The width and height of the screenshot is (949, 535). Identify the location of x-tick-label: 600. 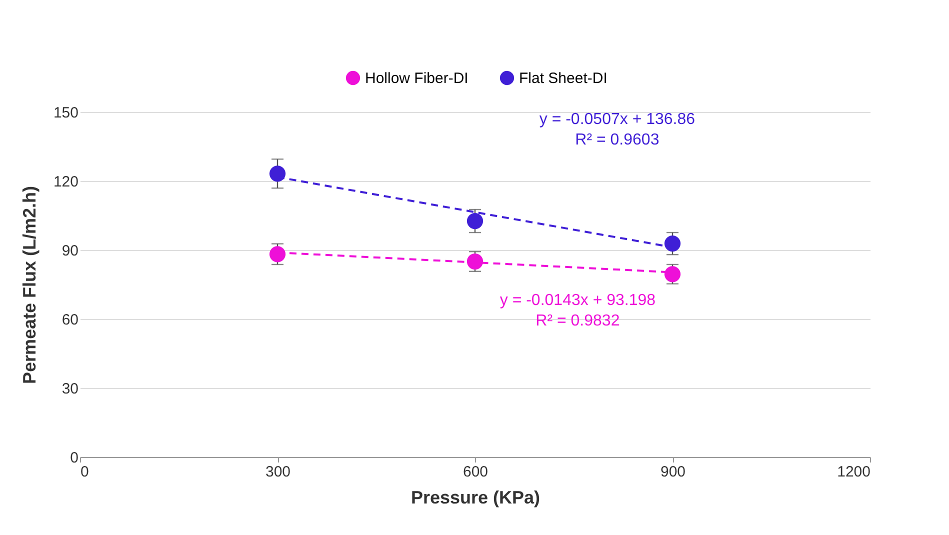
(475, 472).